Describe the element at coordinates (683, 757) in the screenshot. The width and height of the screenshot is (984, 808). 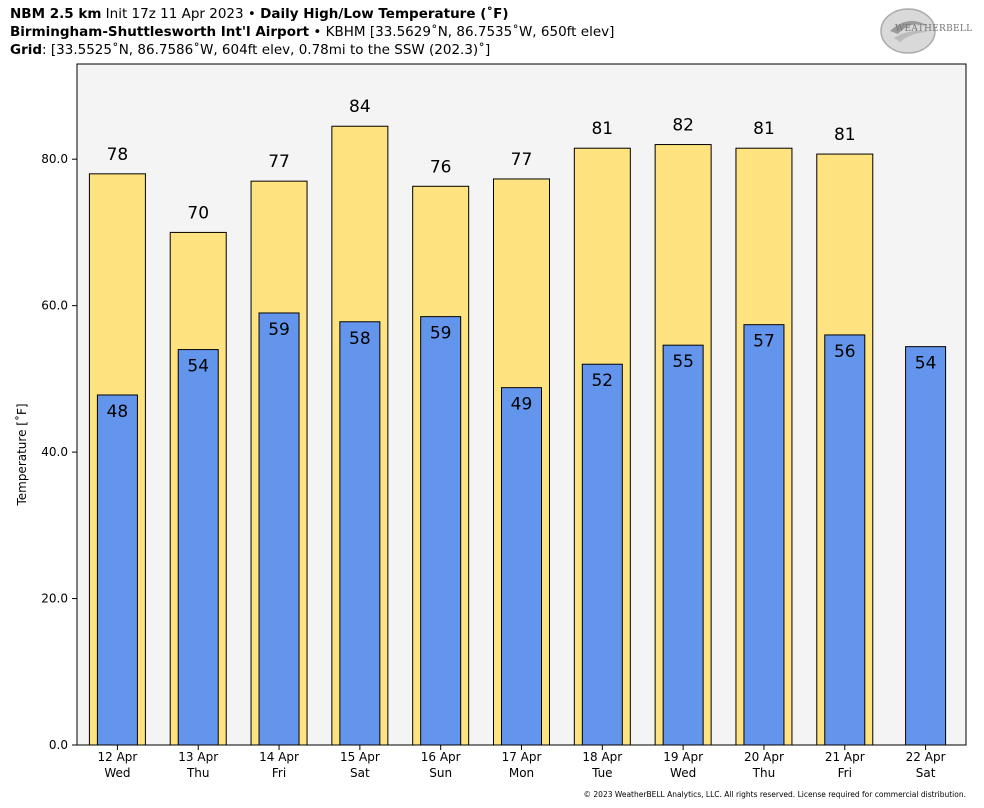
I see `x-tick-label-date: 19 Apr` at that location.